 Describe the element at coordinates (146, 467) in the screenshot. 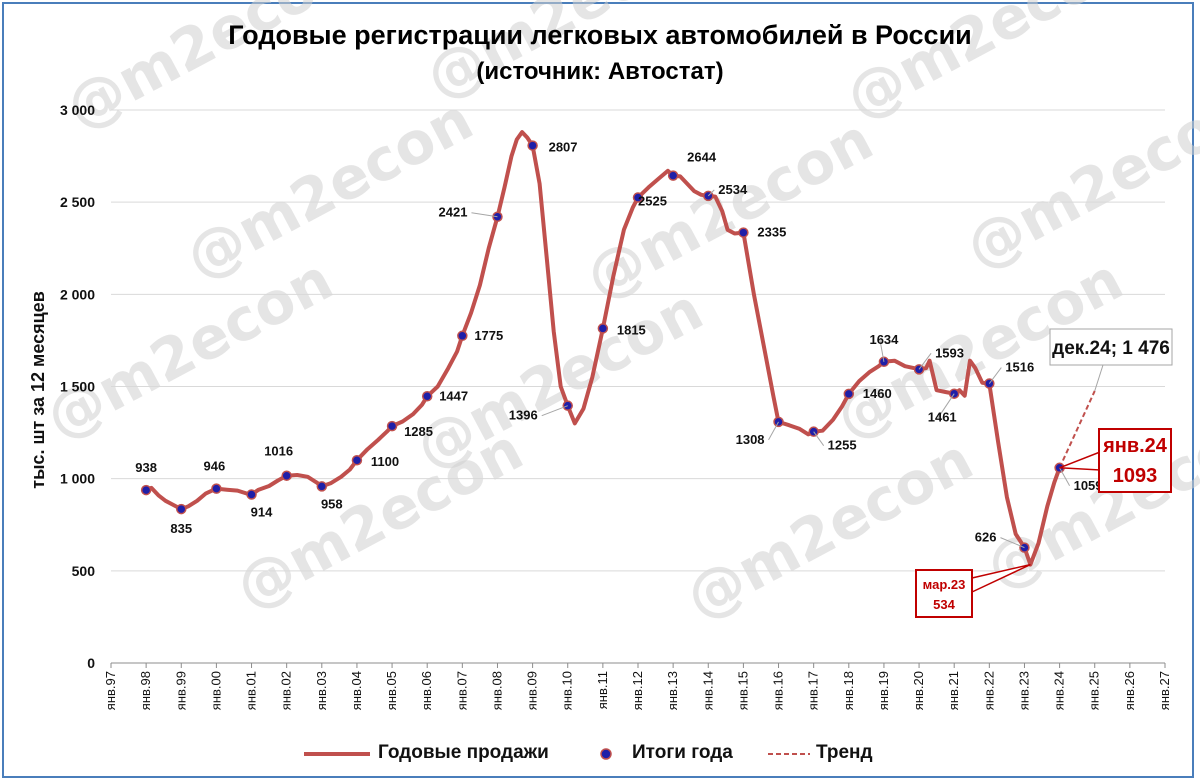

I see `data-label: 938` at that location.